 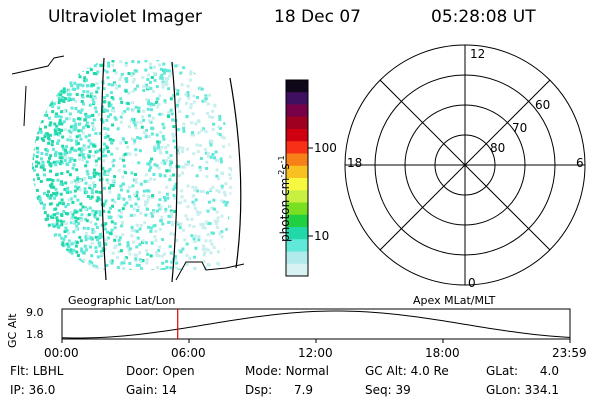 What do you see at coordinates (61, 353) in the screenshot?
I see `time-tick-0000: 00:00` at bounding box center [61, 353].